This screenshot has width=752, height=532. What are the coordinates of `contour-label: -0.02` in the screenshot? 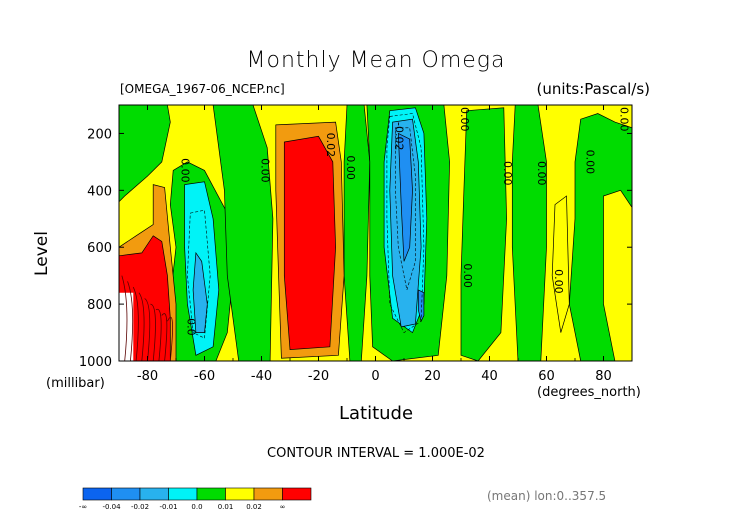 It's located at (398, 136).